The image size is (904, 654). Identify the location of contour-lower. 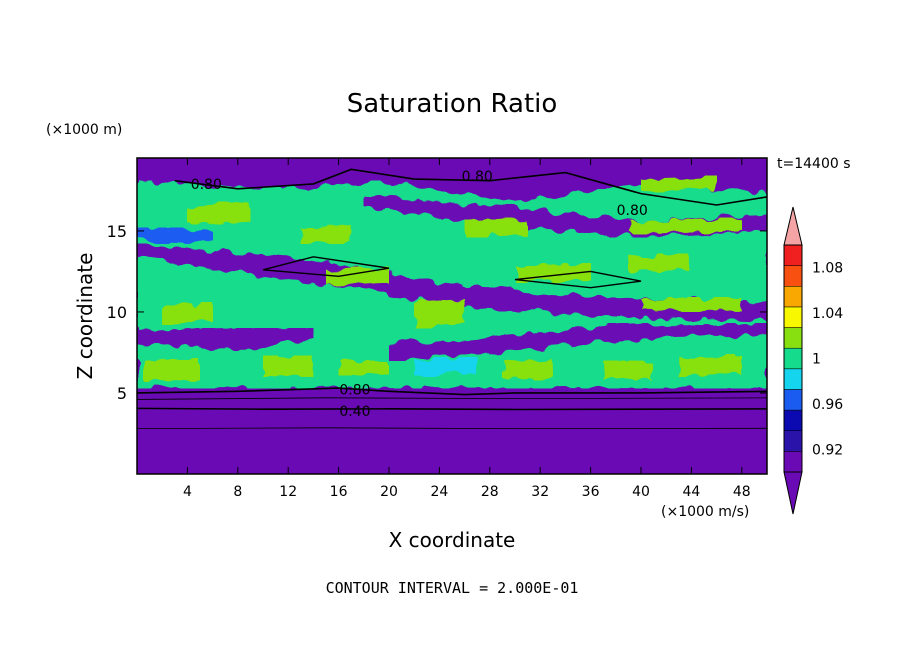
(452, 428).